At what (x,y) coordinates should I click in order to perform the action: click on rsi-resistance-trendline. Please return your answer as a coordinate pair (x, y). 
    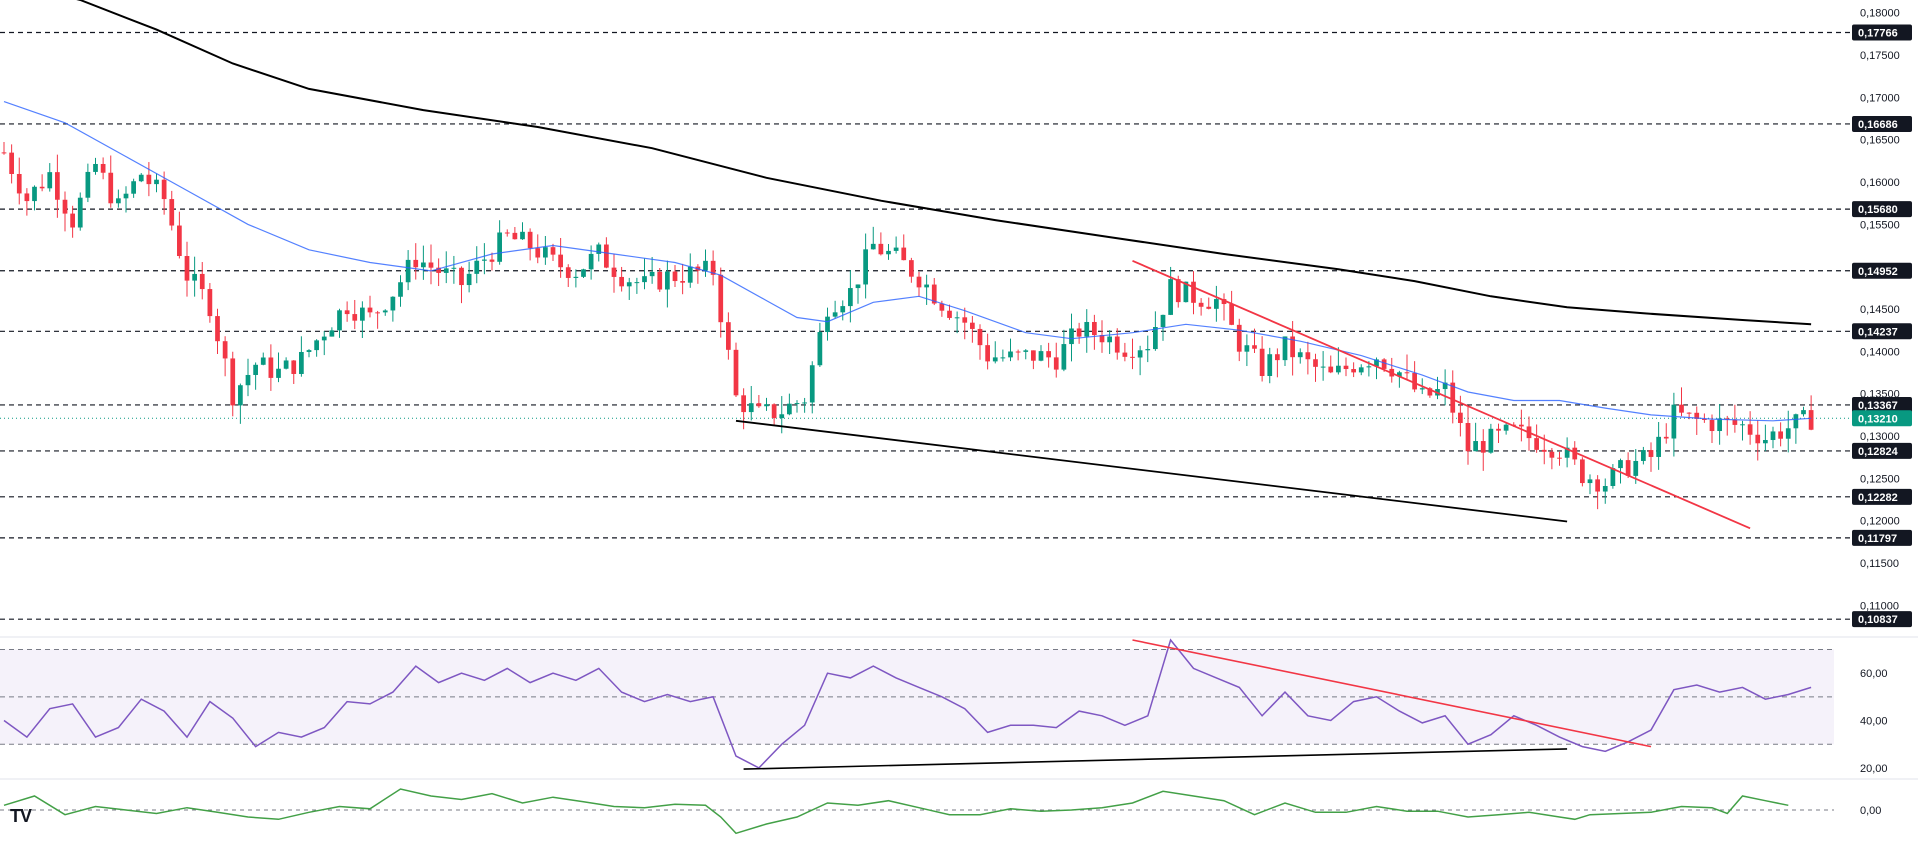
    Looking at the image, I should click on (1392, 693).